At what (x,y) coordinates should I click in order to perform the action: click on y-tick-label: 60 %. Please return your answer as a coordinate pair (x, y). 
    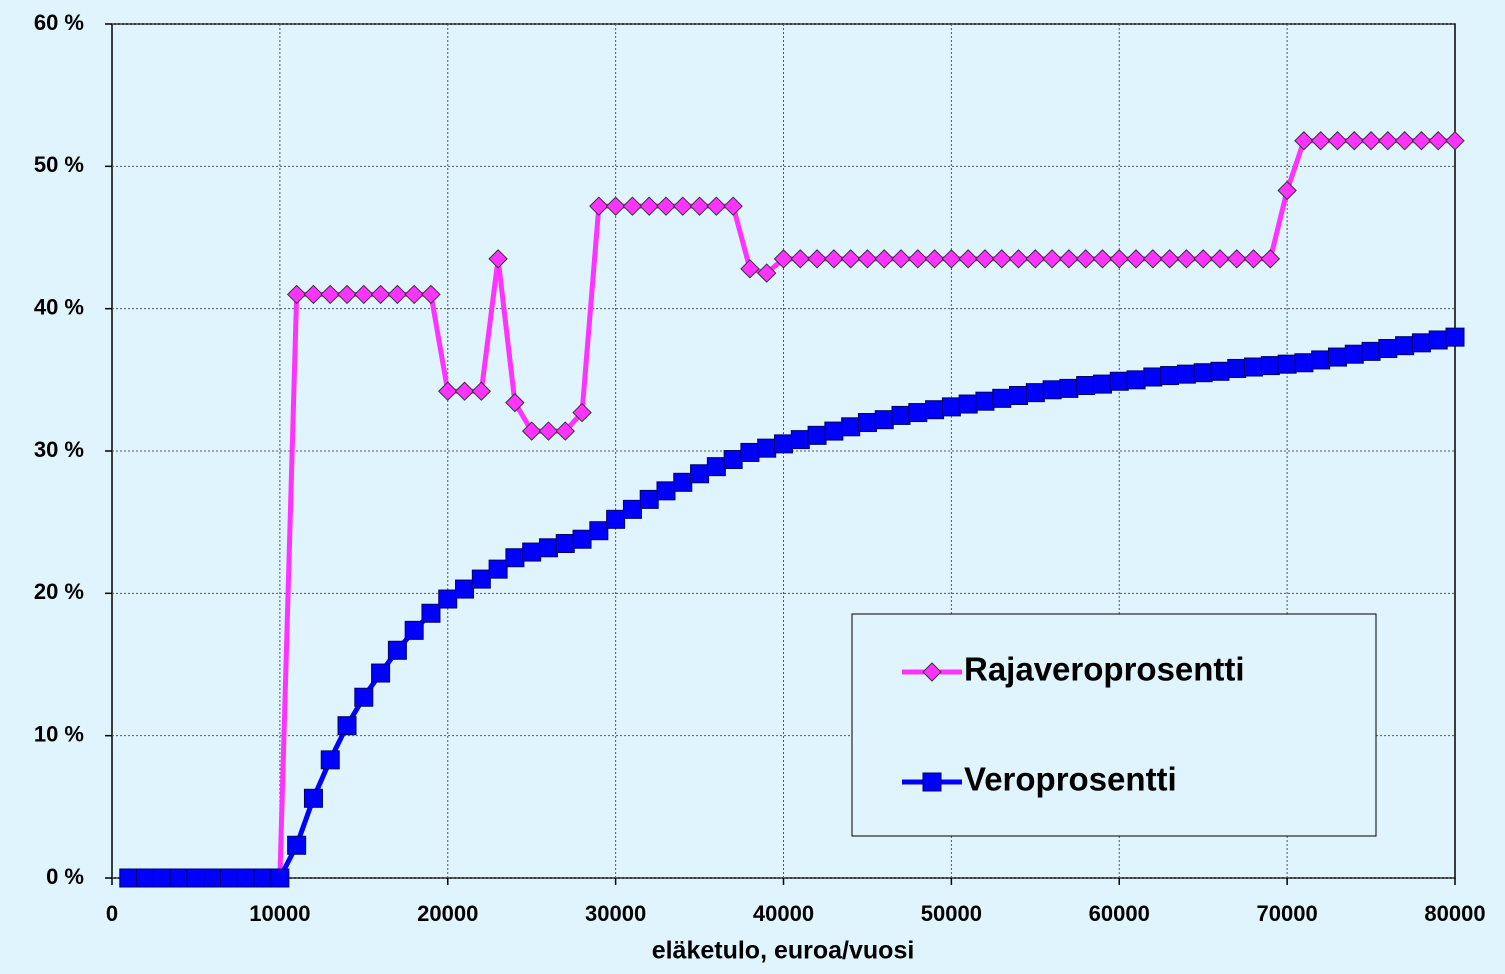
    Looking at the image, I should click on (59, 22).